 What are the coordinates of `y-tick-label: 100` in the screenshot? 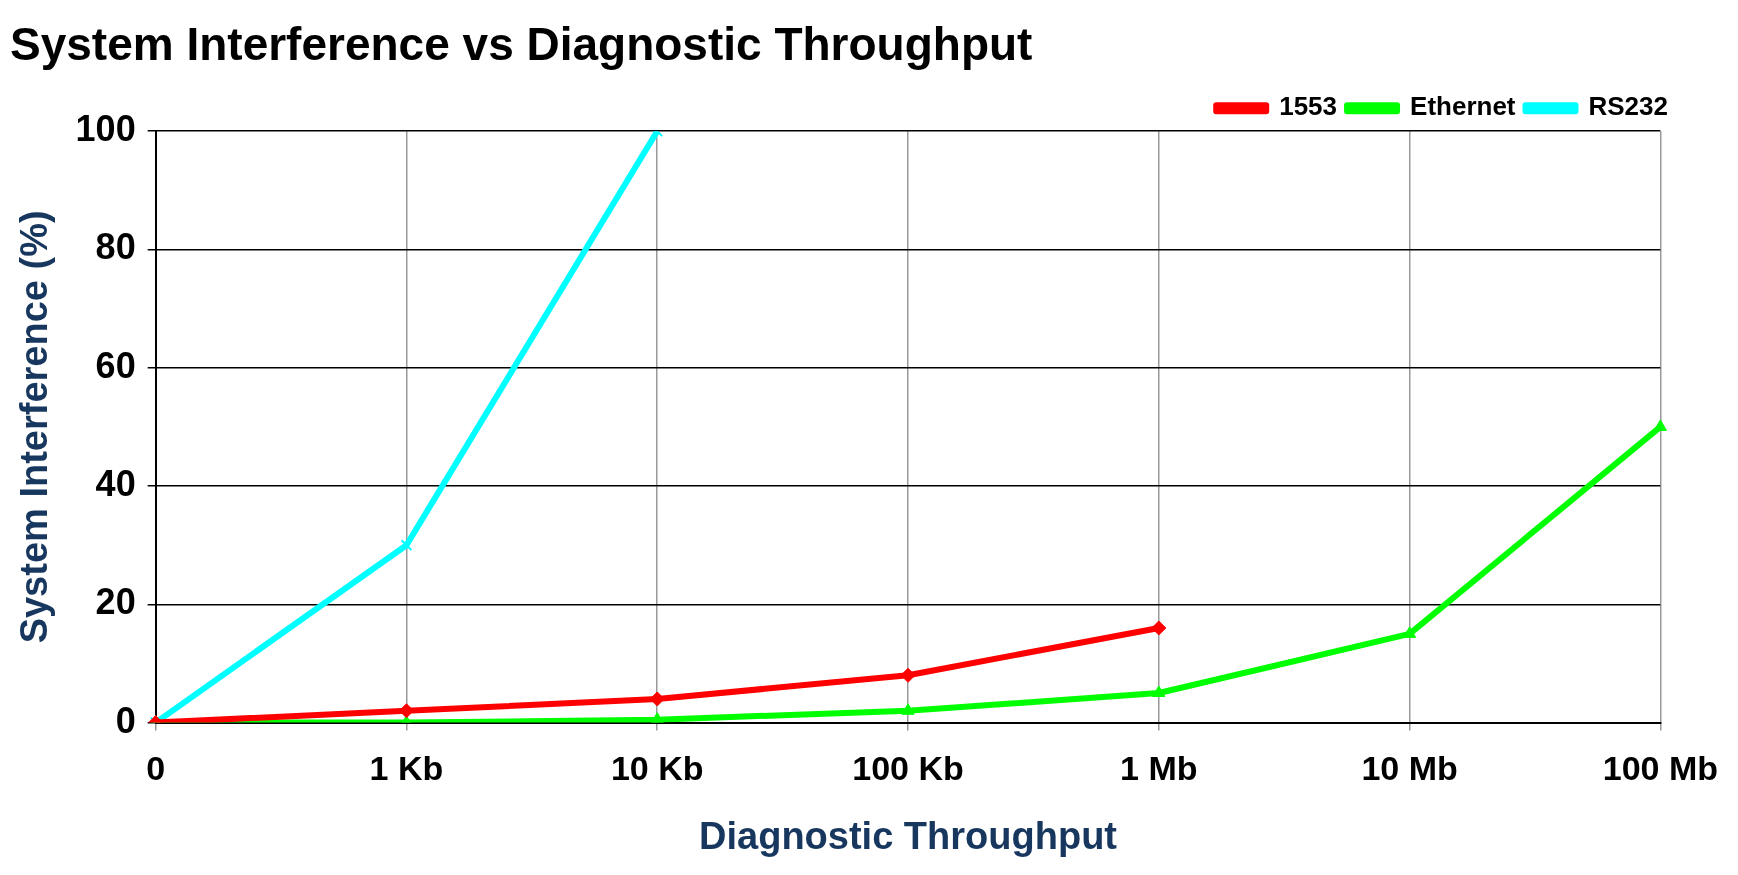 It's located at (105, 129).